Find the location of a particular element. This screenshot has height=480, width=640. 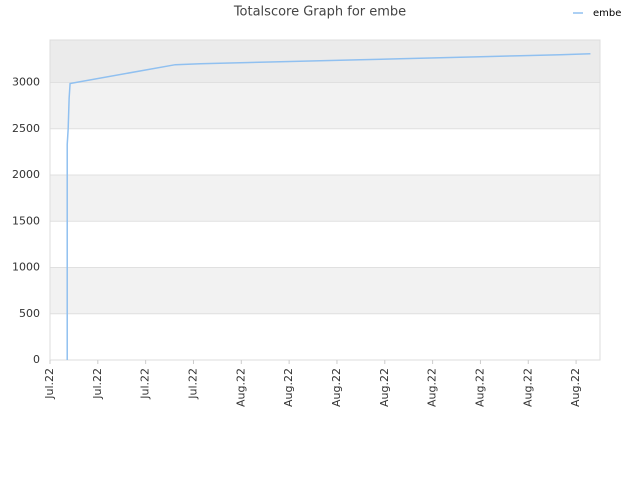

chart-title: Totalscore Graph for embe is located at coordinates (319, 12).